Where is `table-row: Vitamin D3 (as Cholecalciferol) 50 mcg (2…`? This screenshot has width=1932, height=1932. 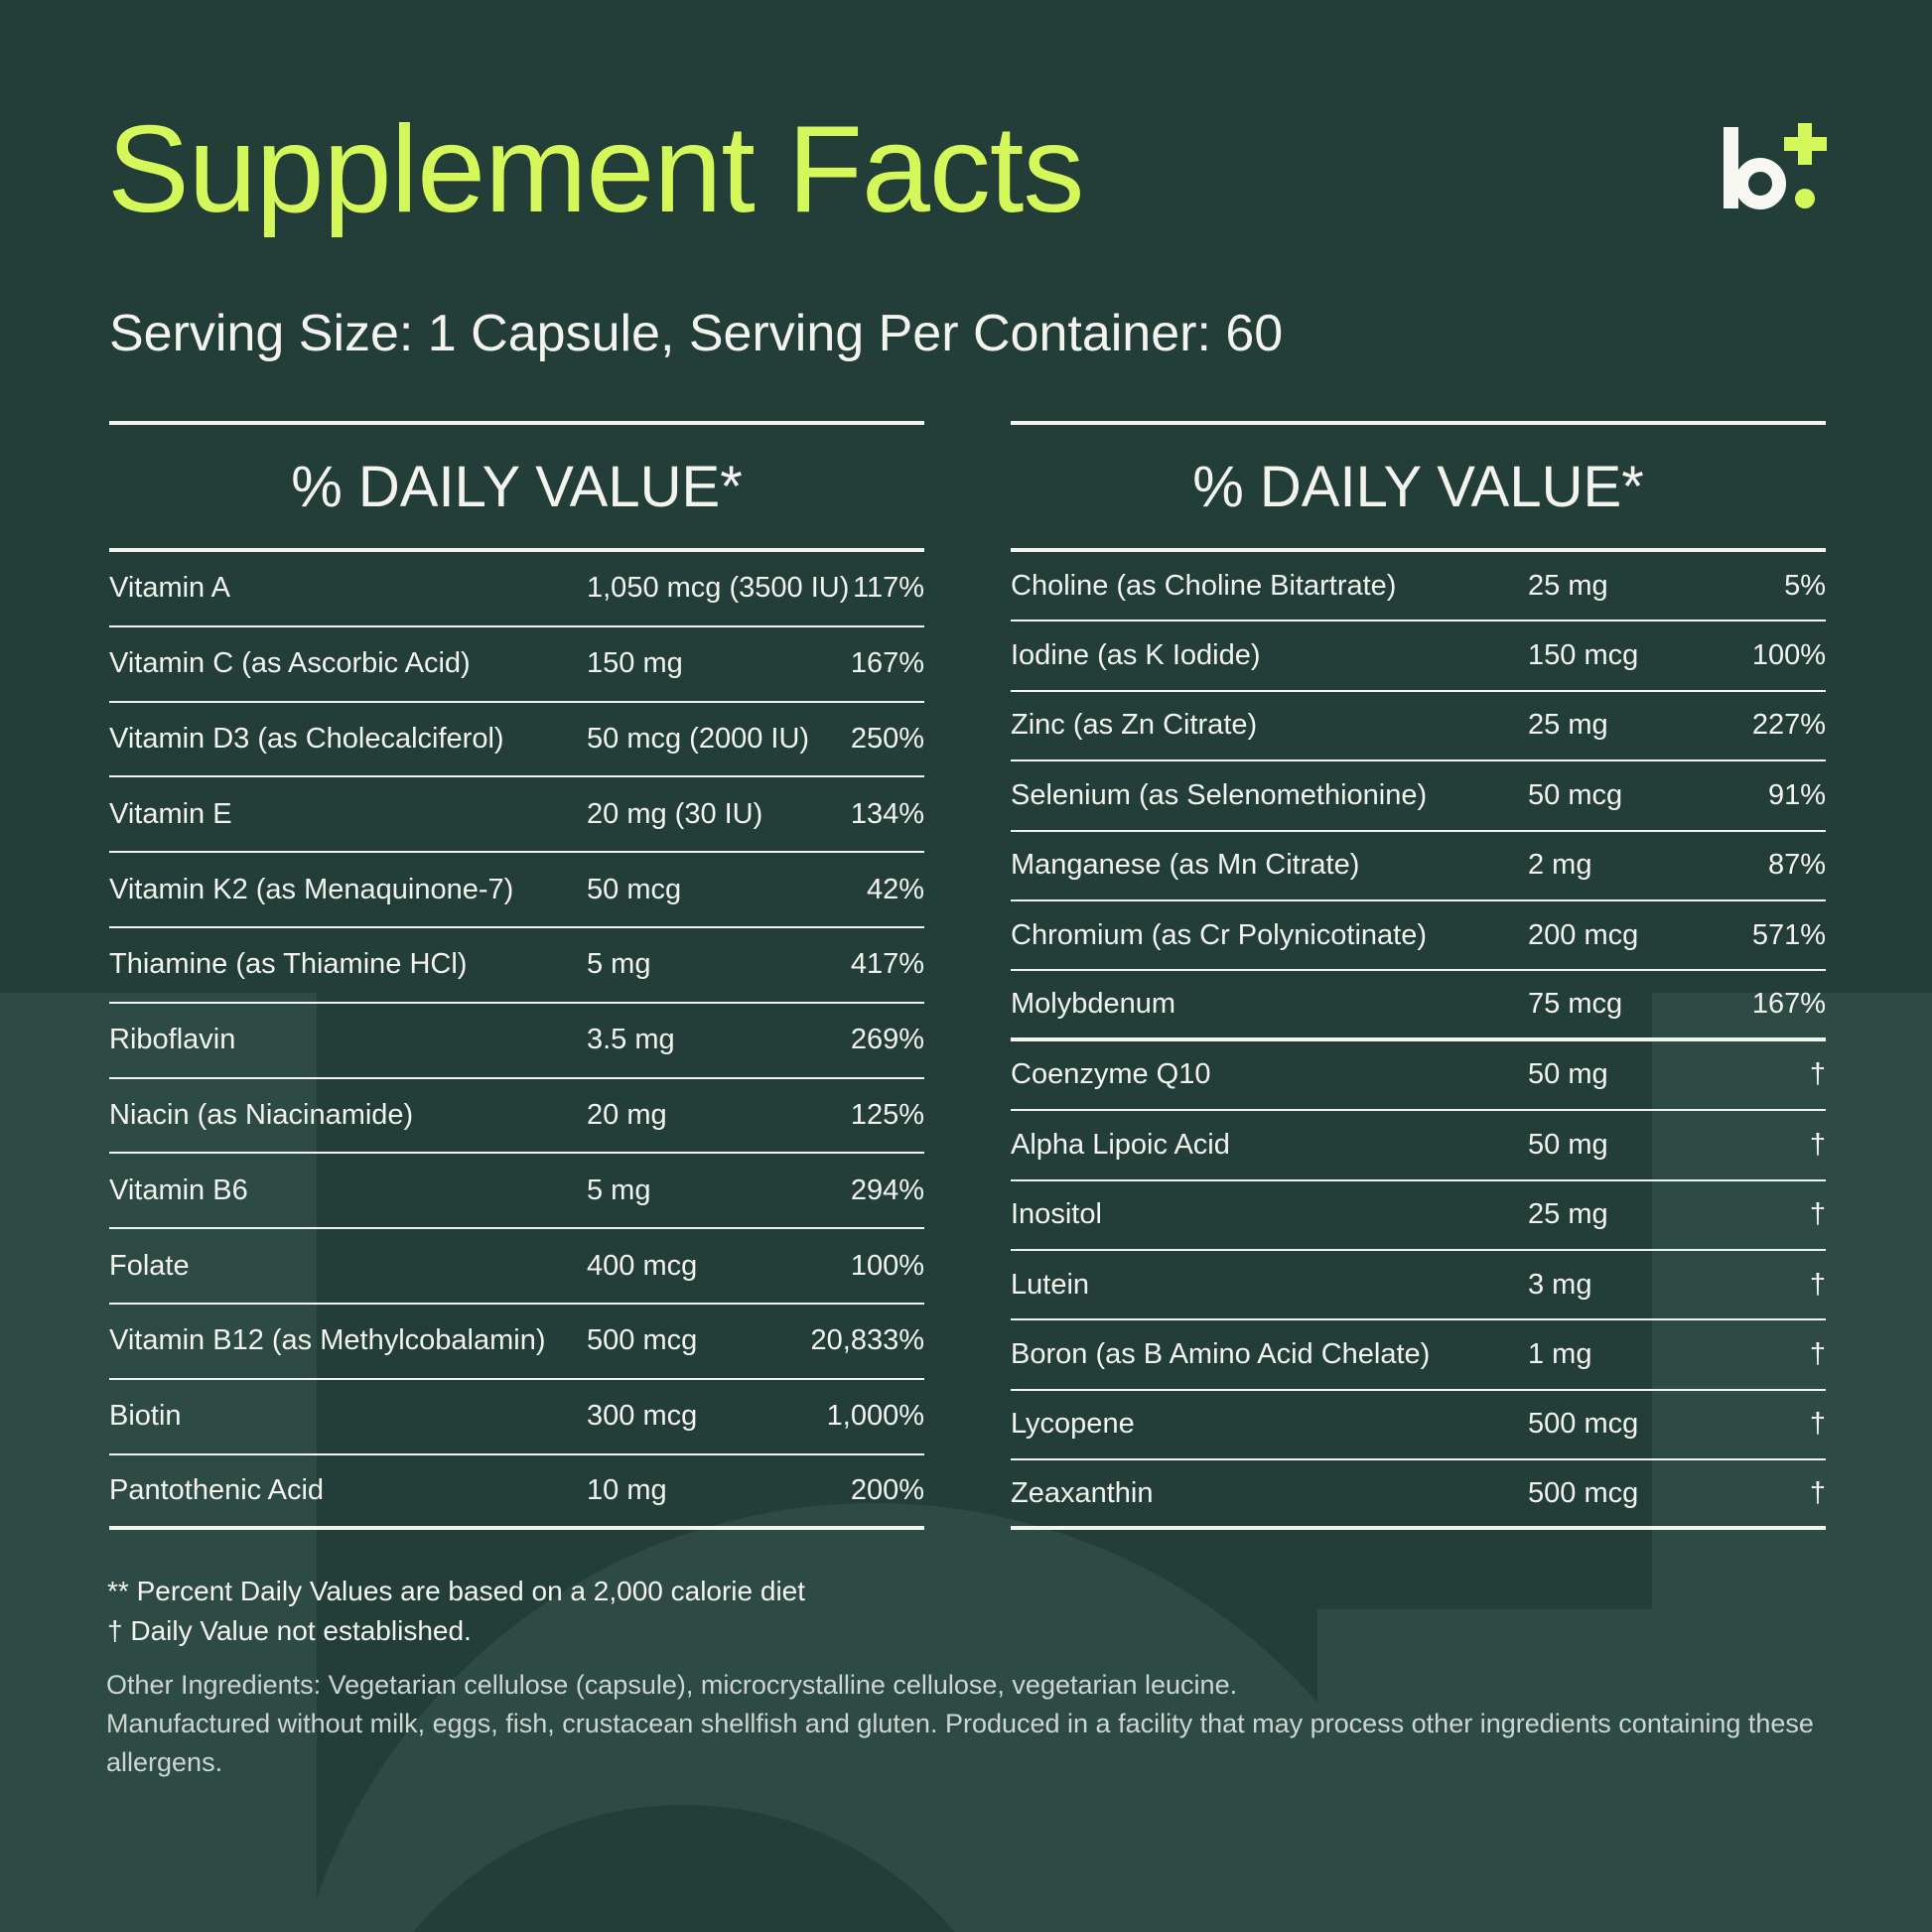 table-row: Vitamin D3 (as Cholecalciferol) 50 mcg (2… is located at coordinates (516, 740).